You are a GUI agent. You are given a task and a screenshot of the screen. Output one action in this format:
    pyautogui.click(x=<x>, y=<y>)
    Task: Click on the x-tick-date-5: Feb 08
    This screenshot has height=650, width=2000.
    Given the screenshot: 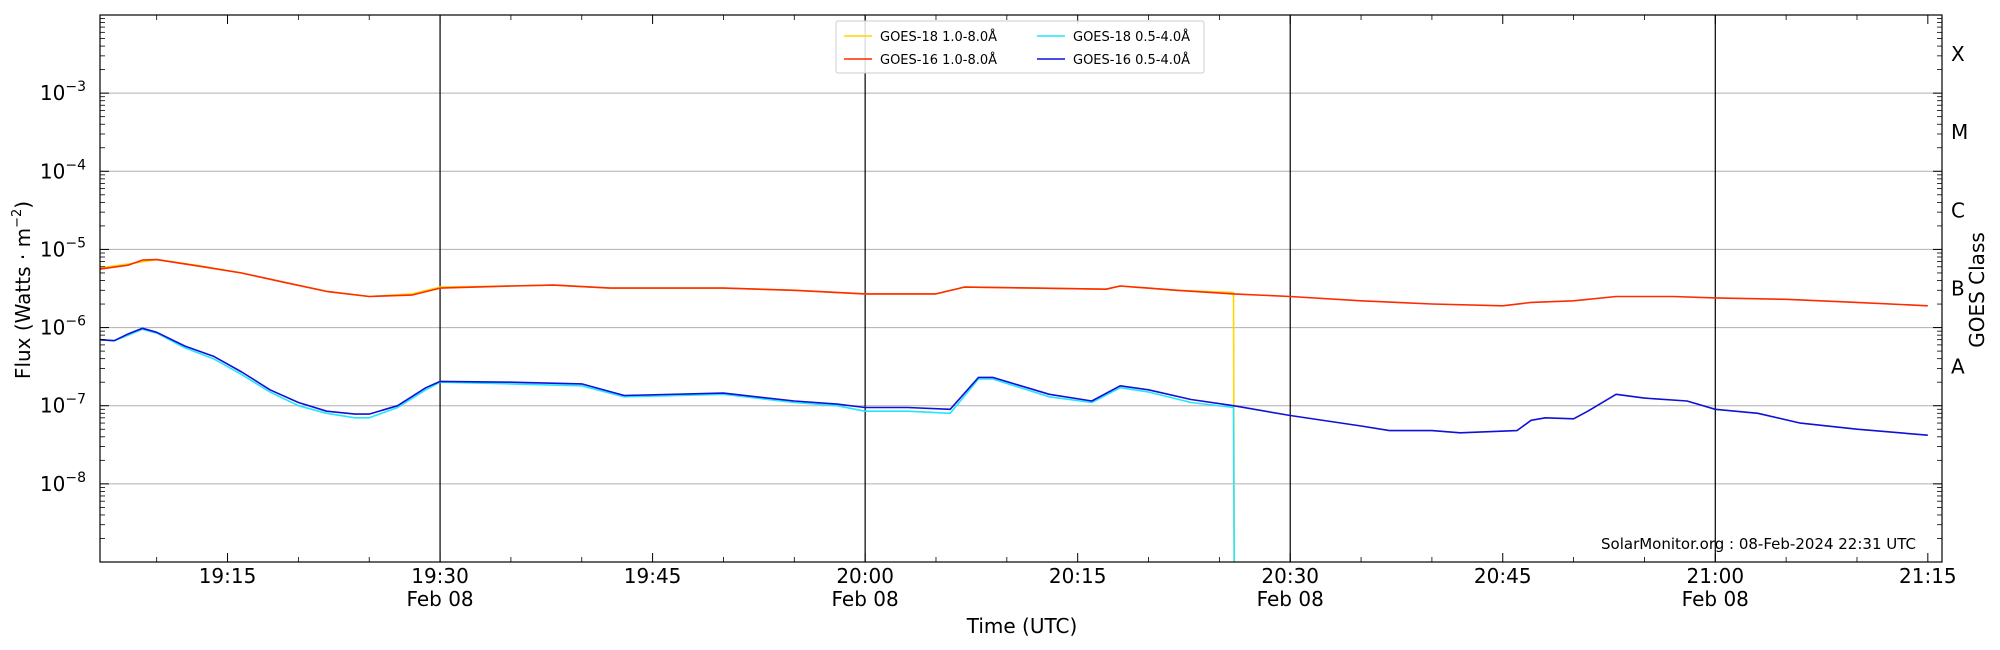 What is the action you would take?
    pyautogui.click(x=1290, y=599)
    